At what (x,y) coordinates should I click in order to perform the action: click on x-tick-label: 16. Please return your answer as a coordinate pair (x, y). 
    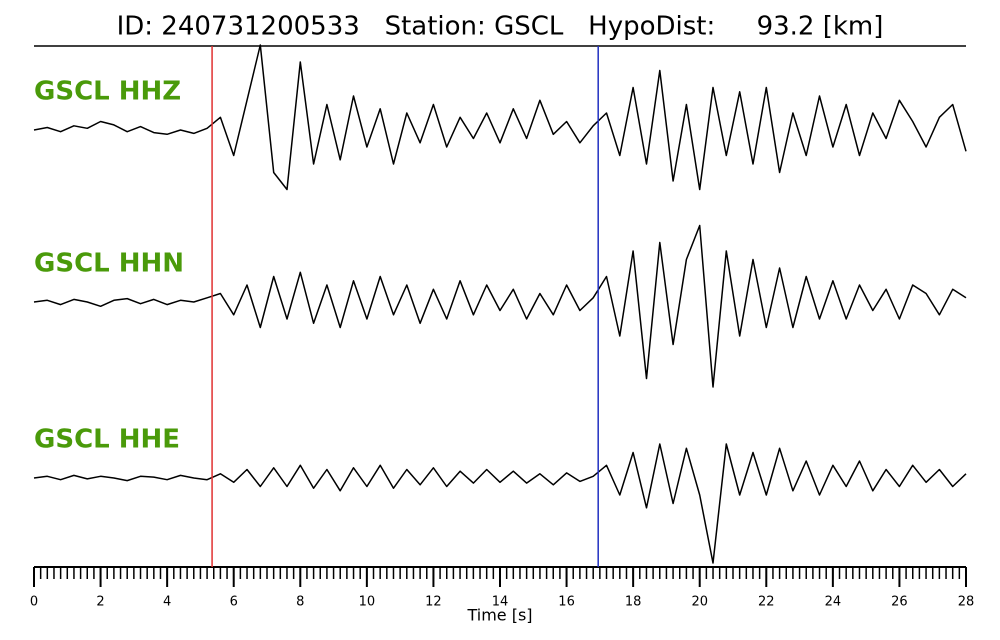
    Looking at the image, I should click on (566, 602).